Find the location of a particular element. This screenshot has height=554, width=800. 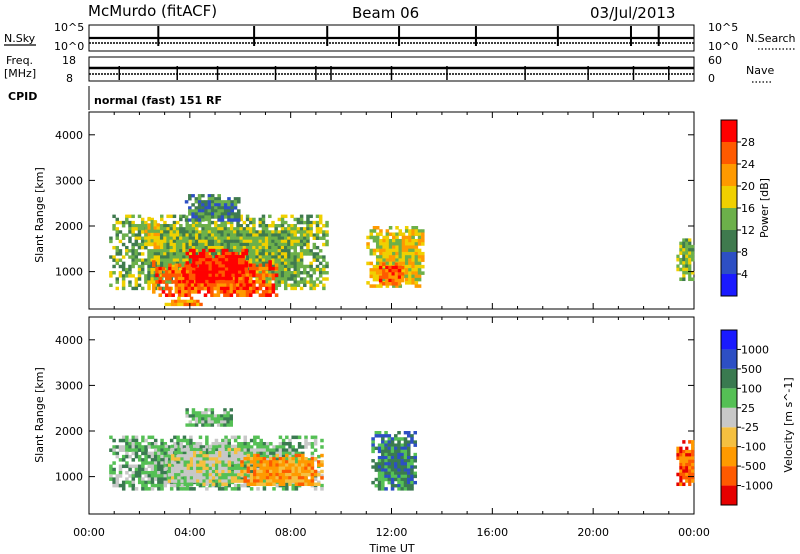

power-colorbar-tick: 24 is located at coordinates (748, 164).